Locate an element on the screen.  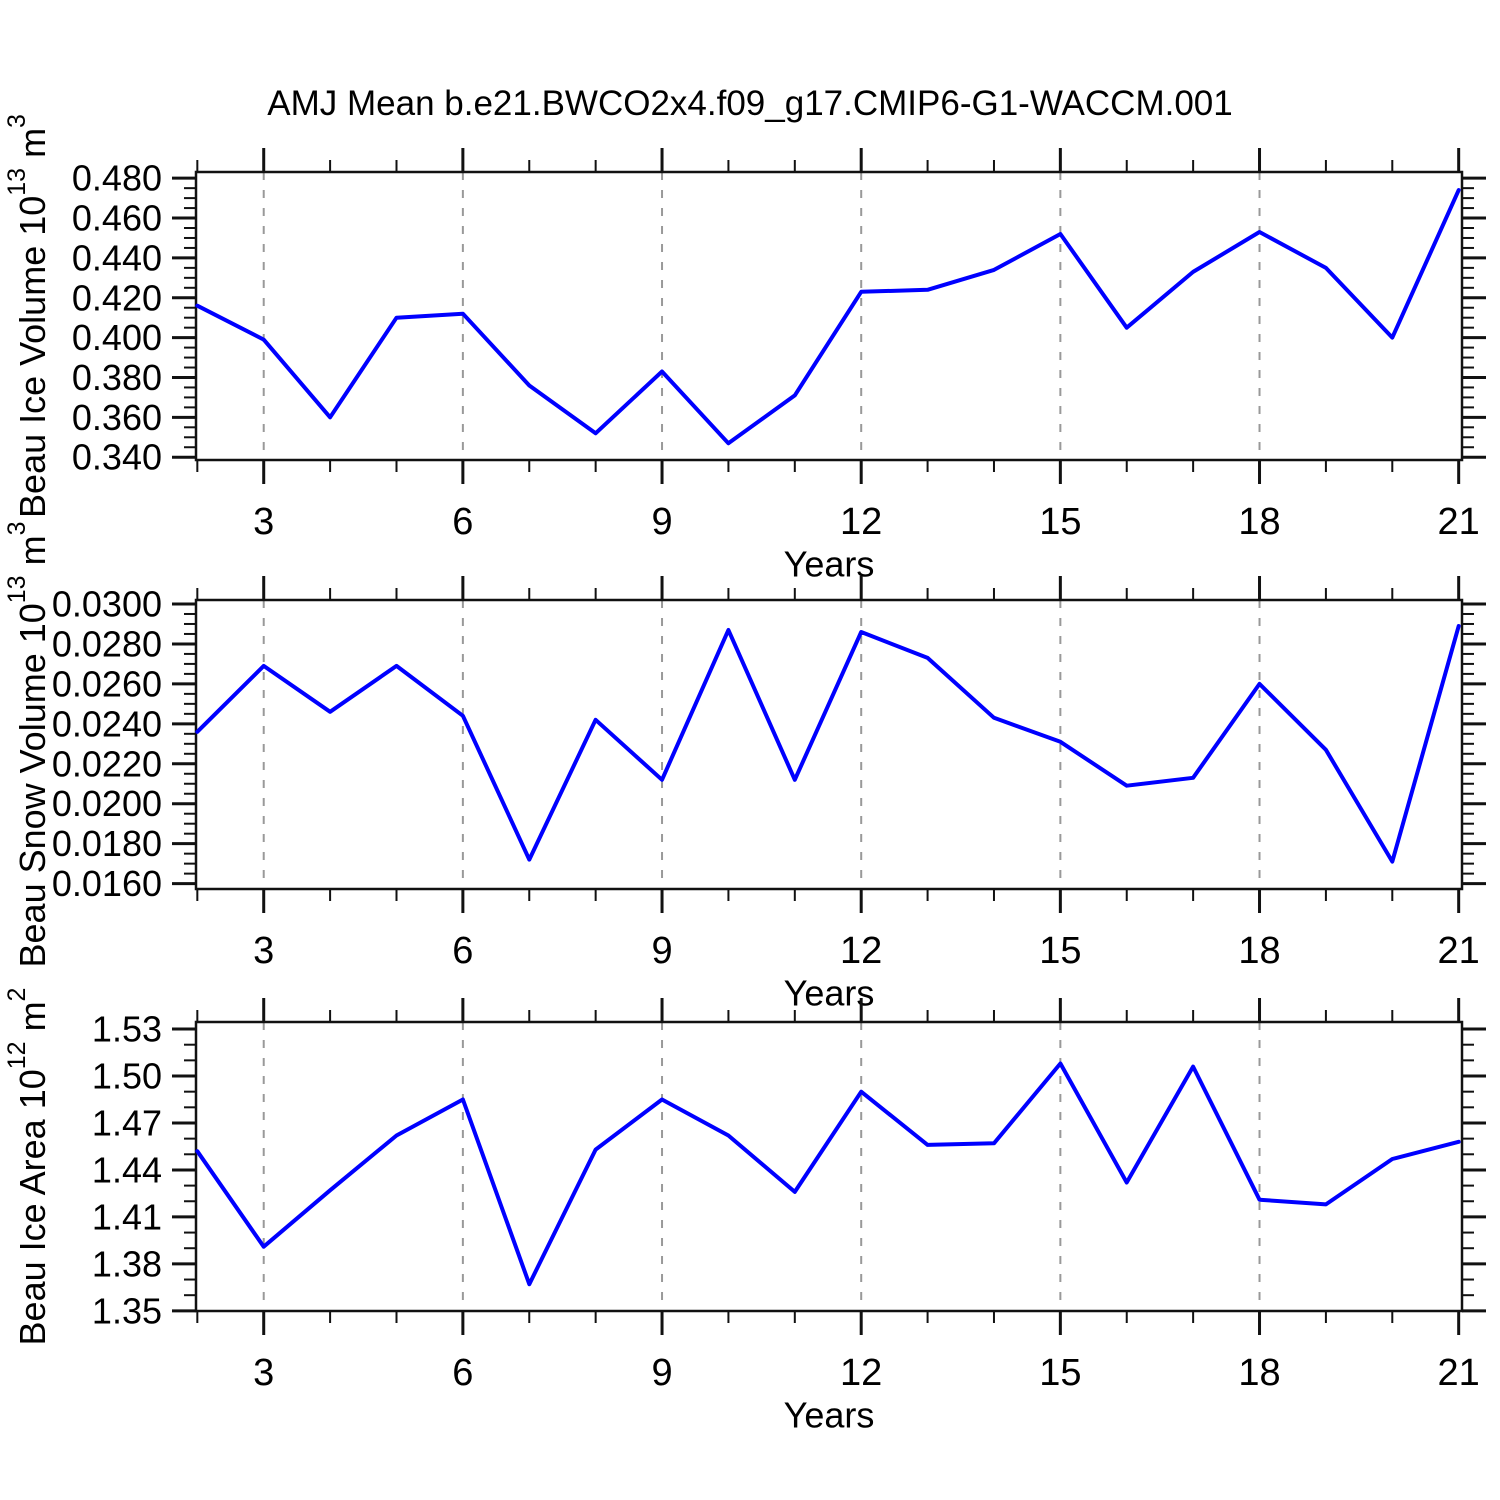
y-tick-label: 0.0160 is located at coordinates (107, 883).